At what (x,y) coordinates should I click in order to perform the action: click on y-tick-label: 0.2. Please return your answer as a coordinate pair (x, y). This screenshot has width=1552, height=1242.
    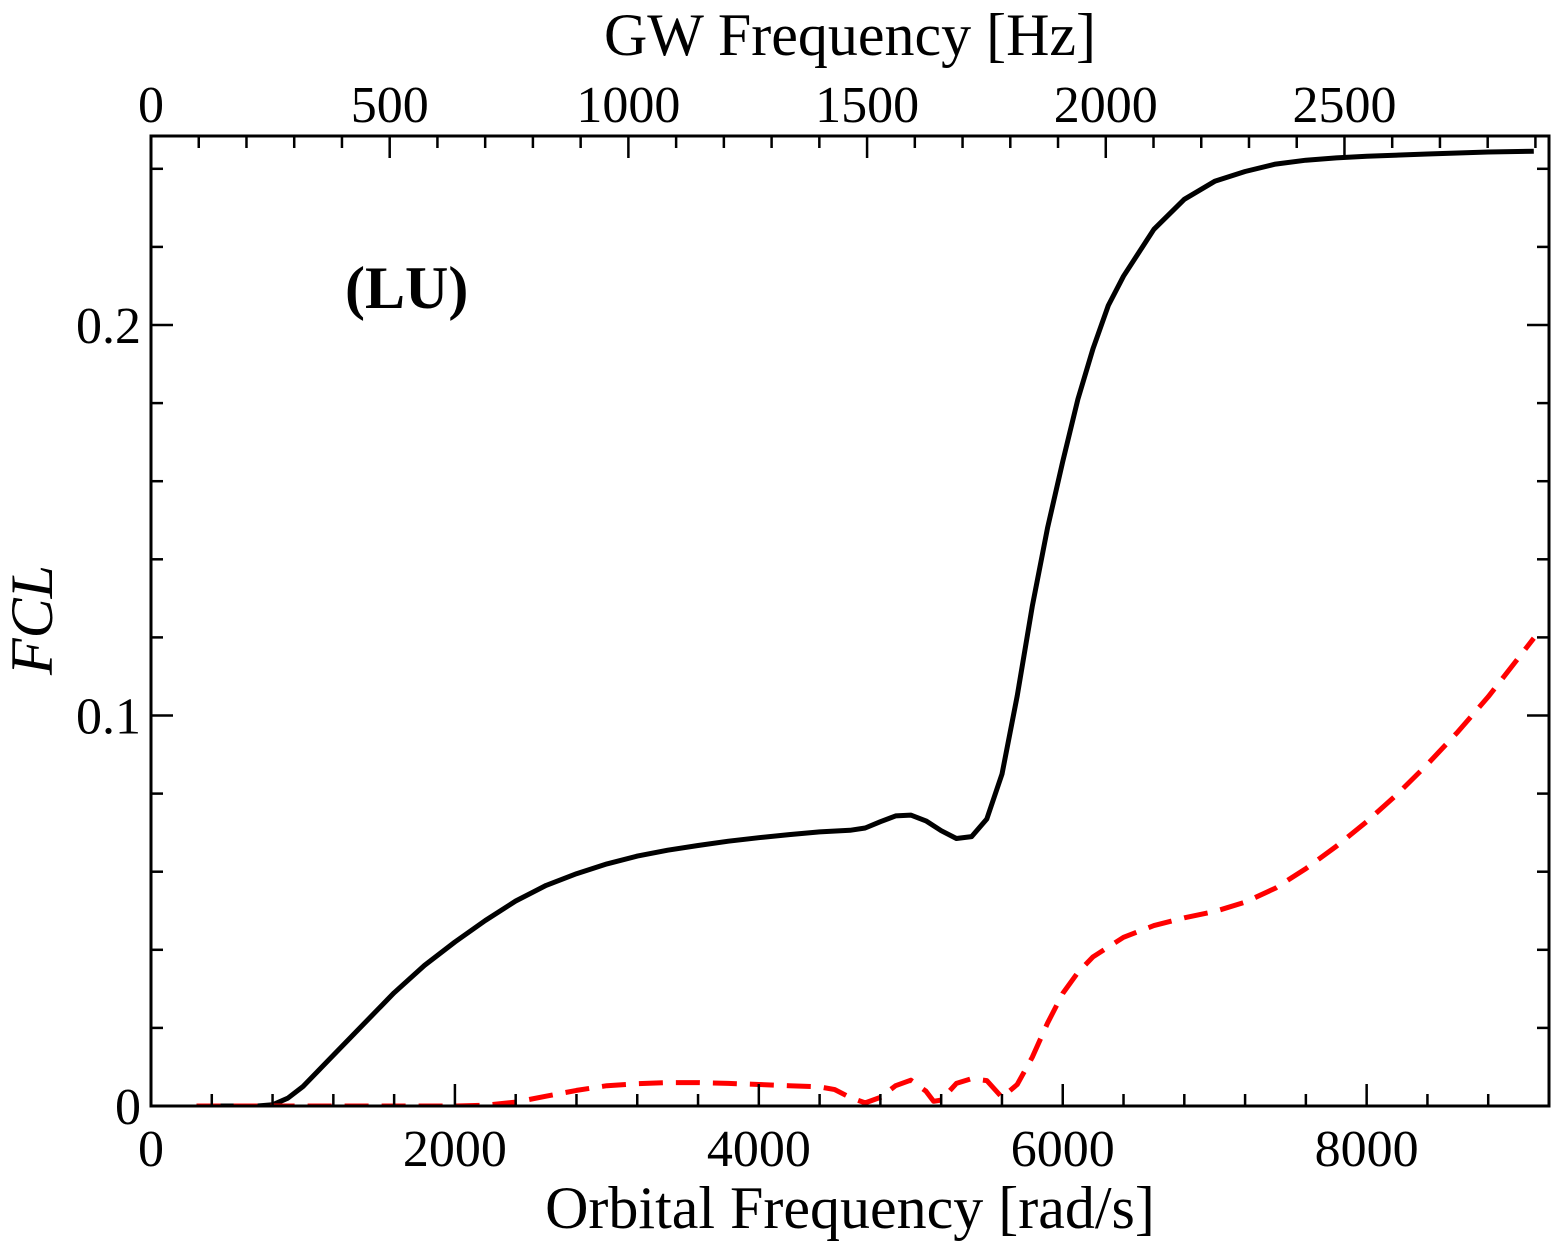
    Looking at the image, I should click on (108, 326).